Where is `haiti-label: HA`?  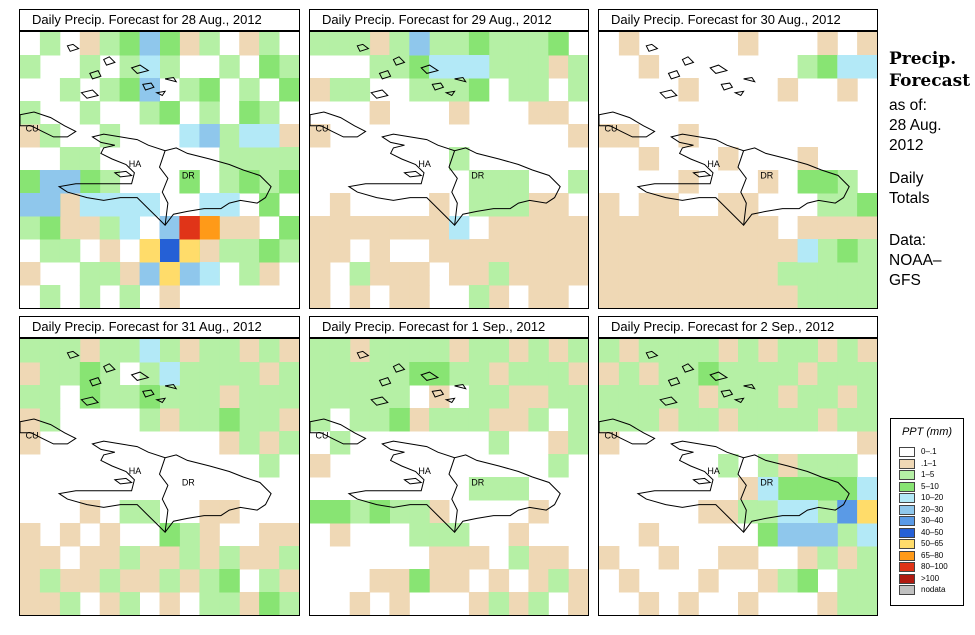 haiti-label: HA is located at coordinates (424, 471).